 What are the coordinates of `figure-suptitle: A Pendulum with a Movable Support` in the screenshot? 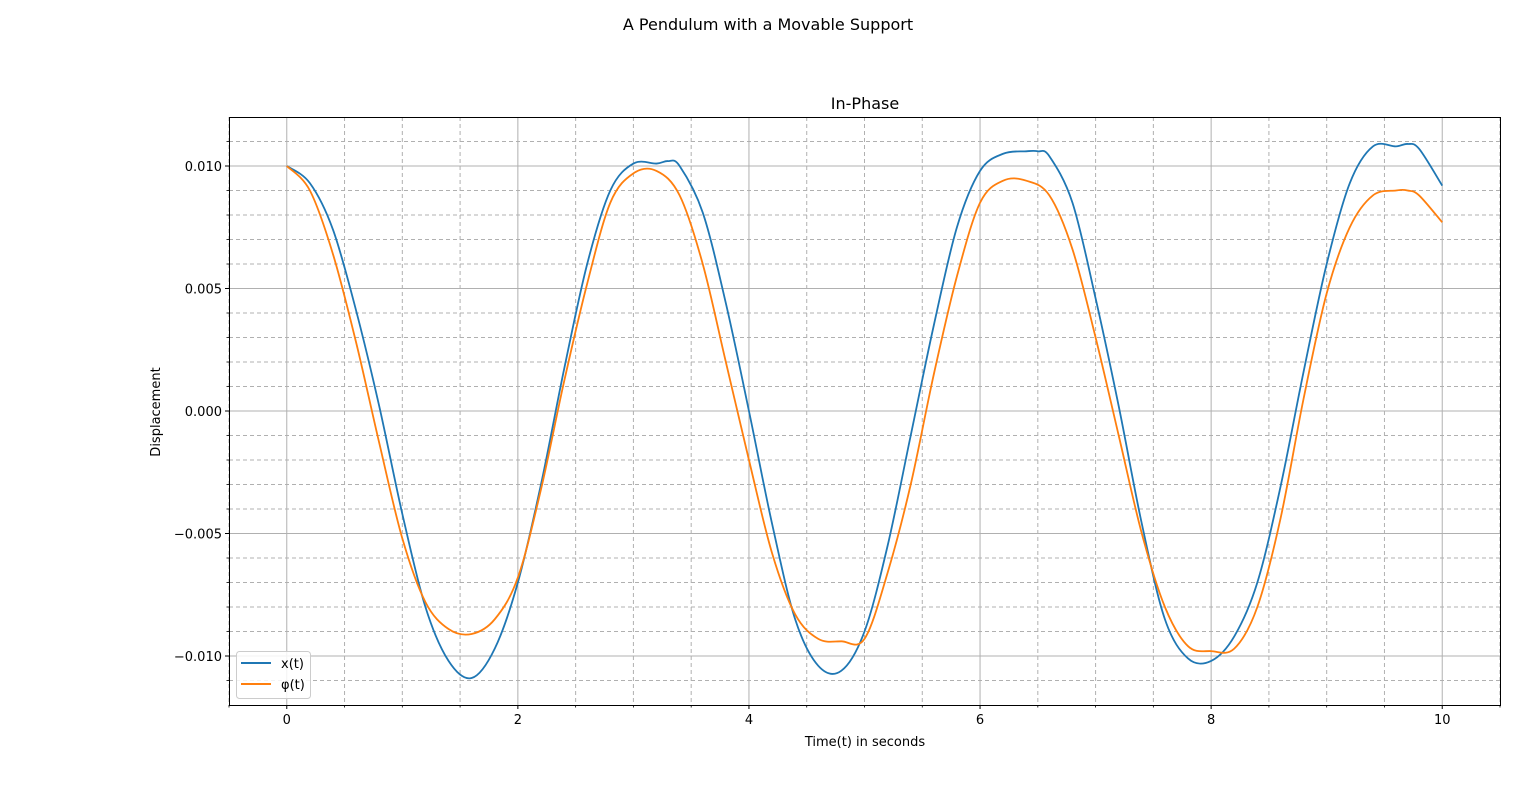 It's located at (768, 24).